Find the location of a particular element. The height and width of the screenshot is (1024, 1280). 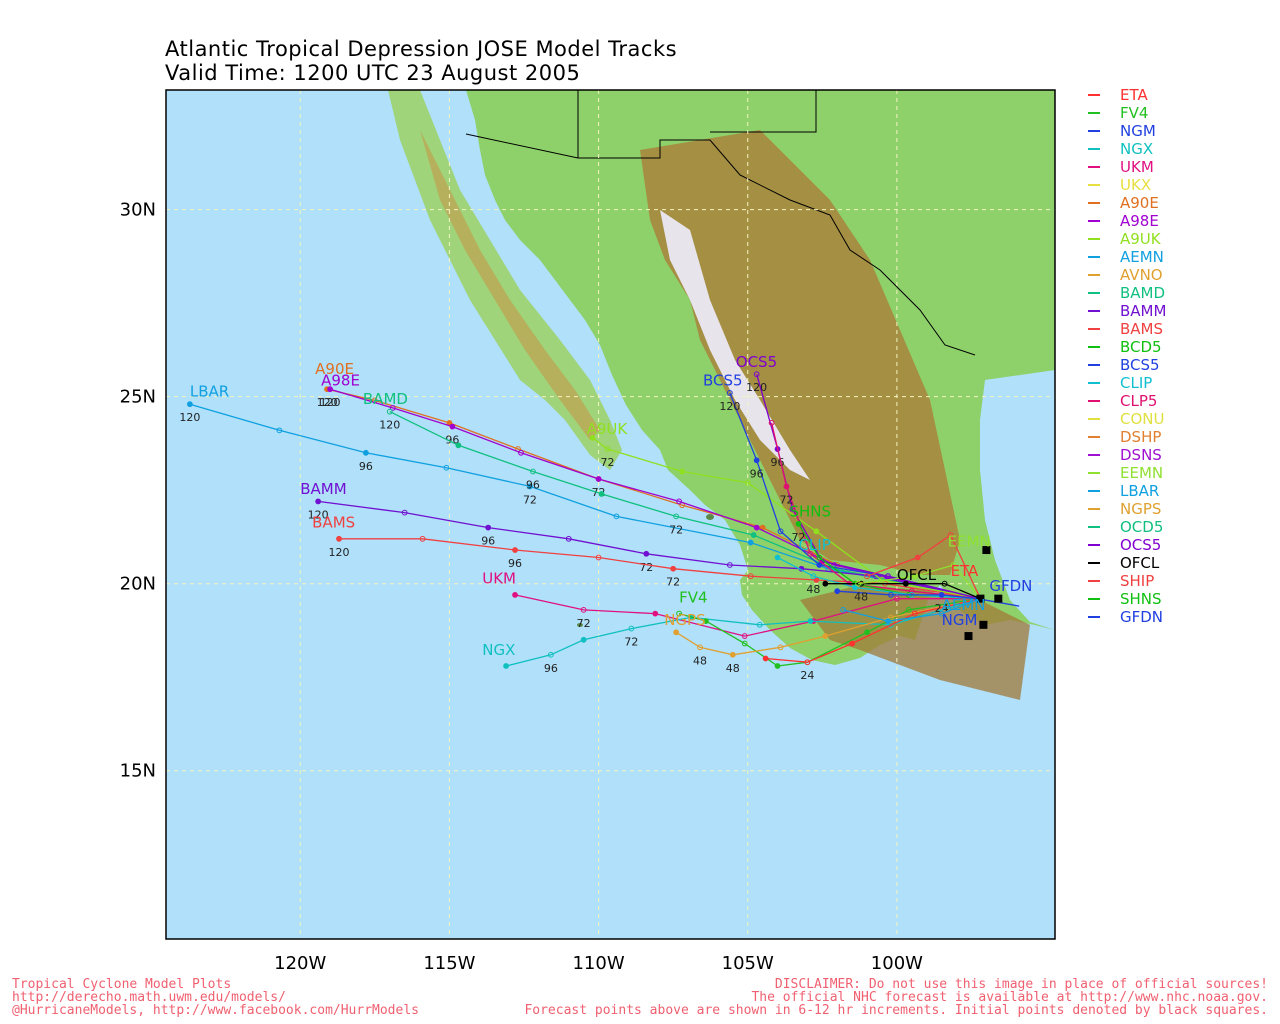

legend-item-lbar: LBAR is located at coordinates (1127, 491).